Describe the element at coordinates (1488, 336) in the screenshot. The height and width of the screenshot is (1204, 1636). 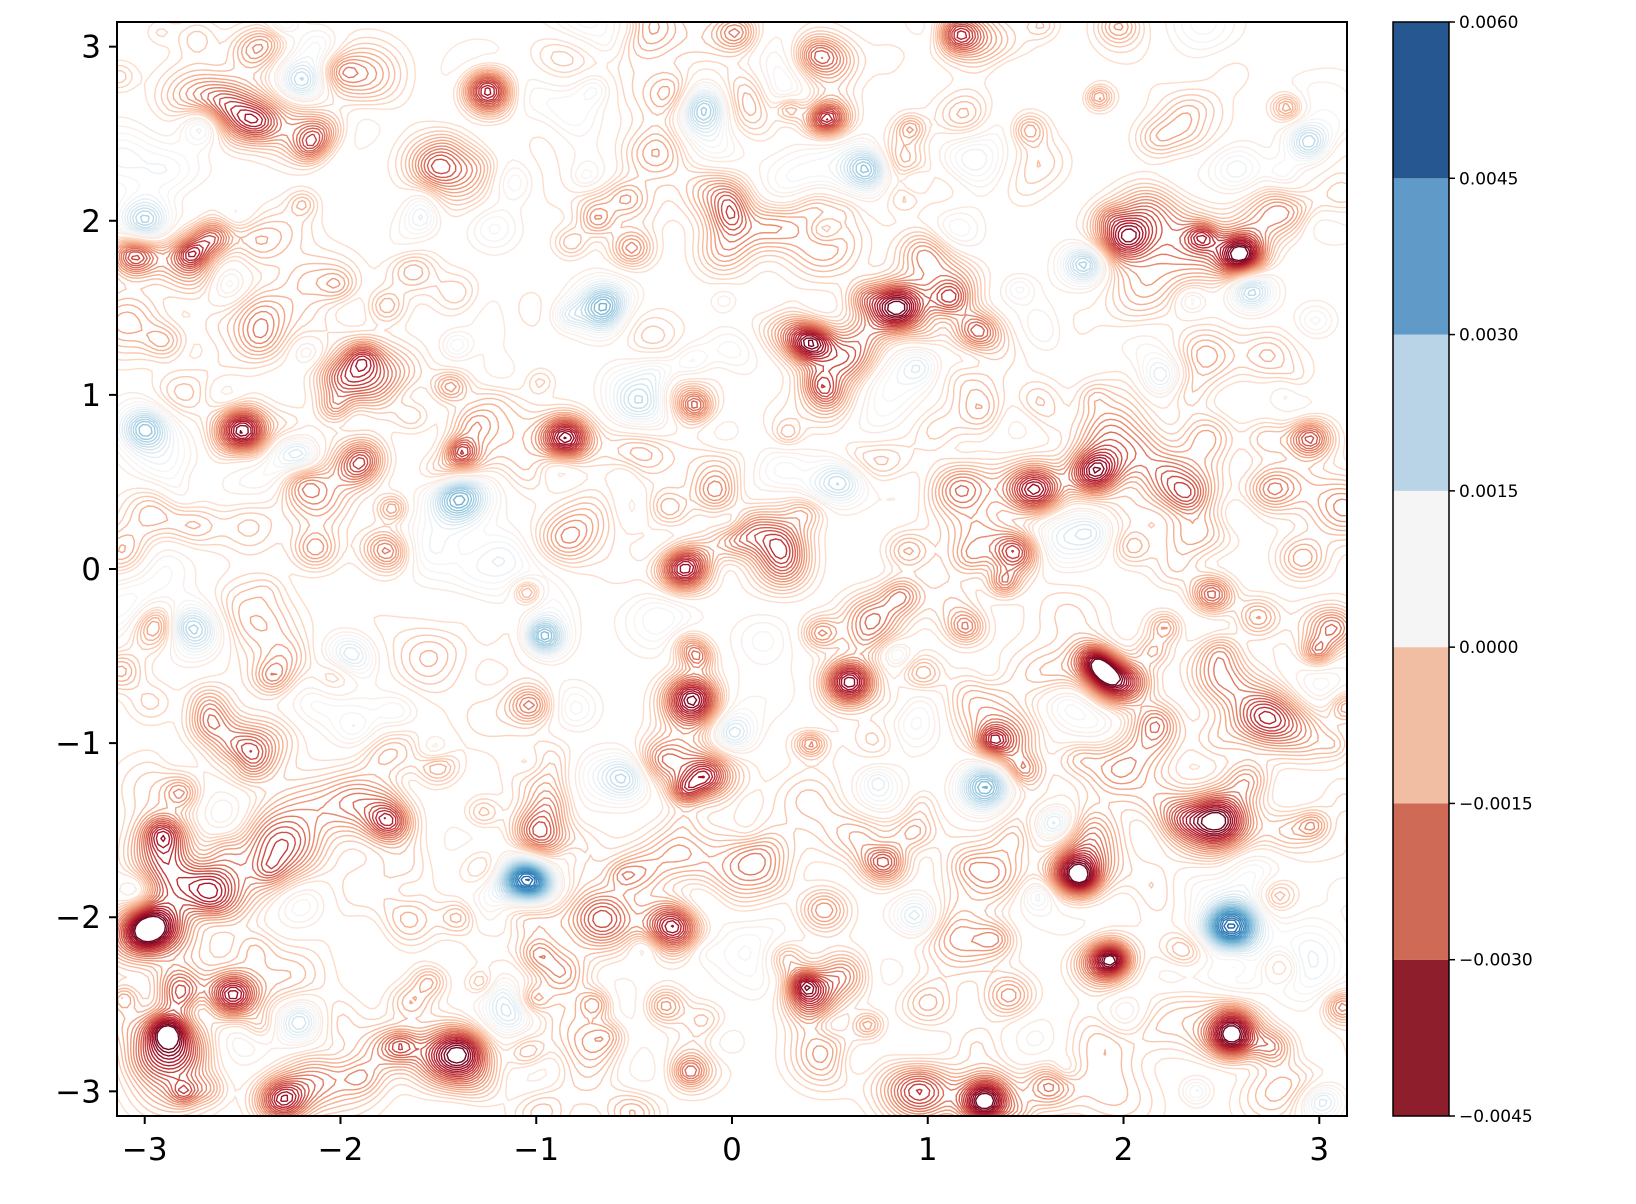
I see `colorbar-tick-label: 0.0030` at that location.